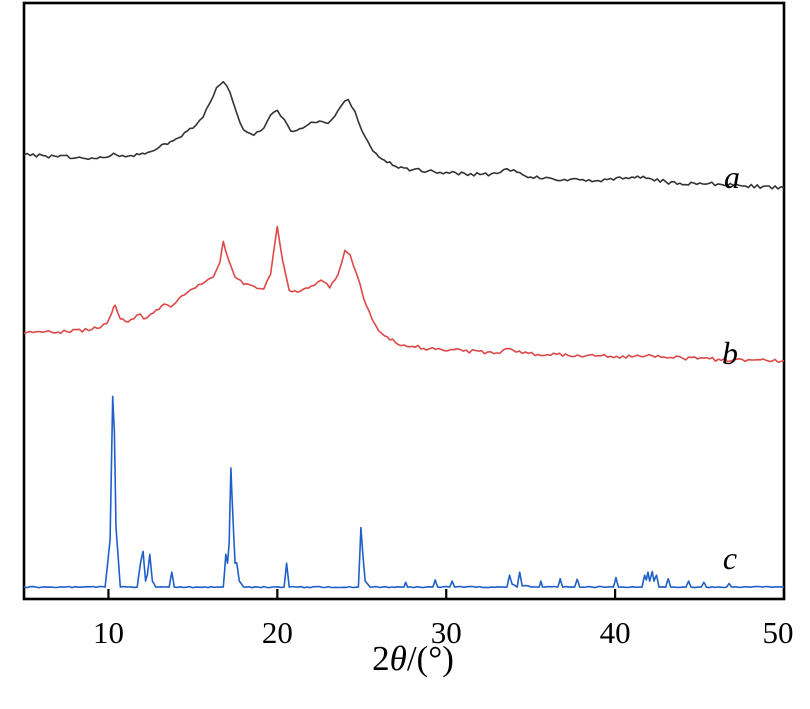  What do you see at coordinates (778, 632) in the screenshot?
I see `x-tick-label-50: 50` at bounding box center [778, 632].